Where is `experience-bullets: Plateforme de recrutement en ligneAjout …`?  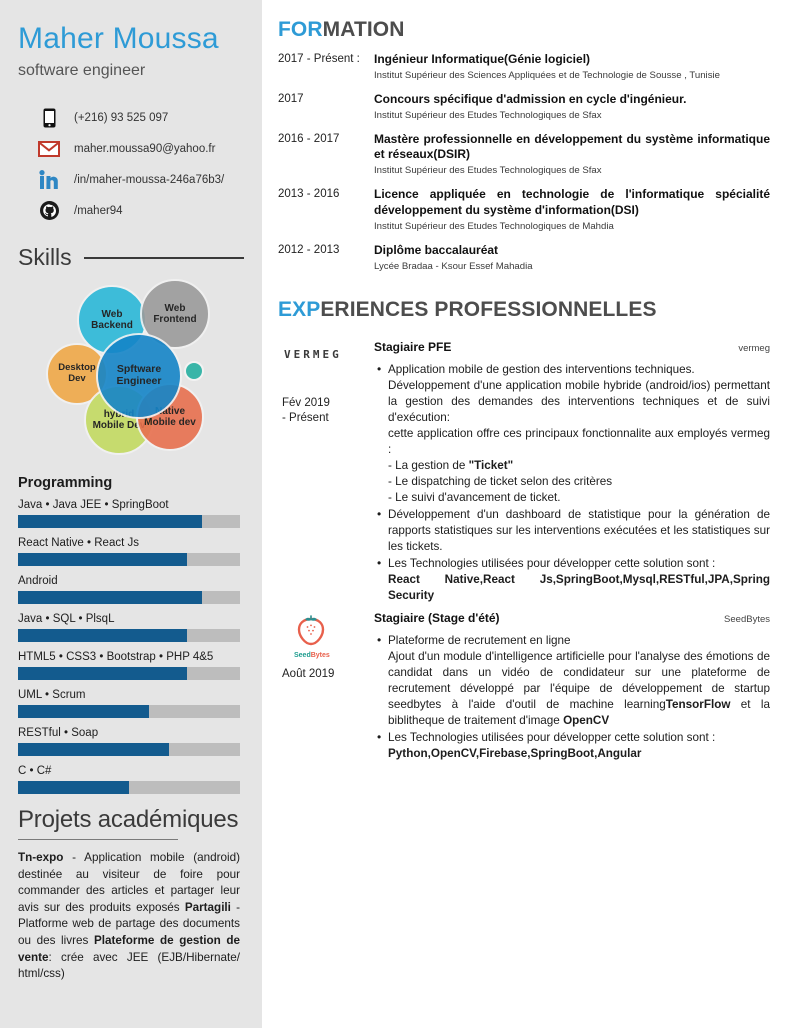 experience-bullets: Plateforme de recrutement en ligneAjout … is located at coordinates (572, 697).